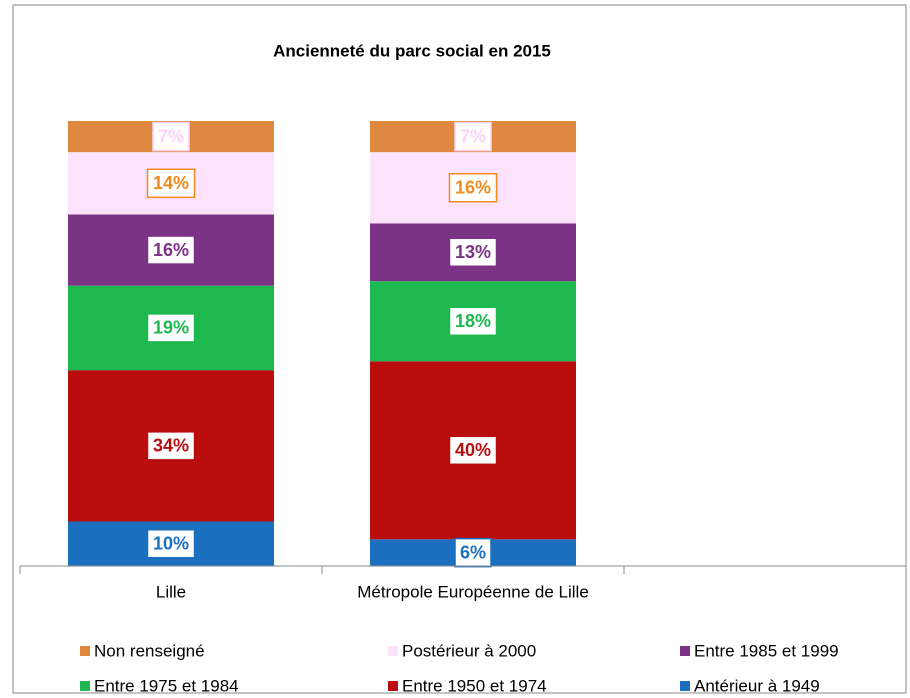  Describe the element at coordinates (171, 591) in the screenshot. I see `x-tick-label: Lille` at that location.